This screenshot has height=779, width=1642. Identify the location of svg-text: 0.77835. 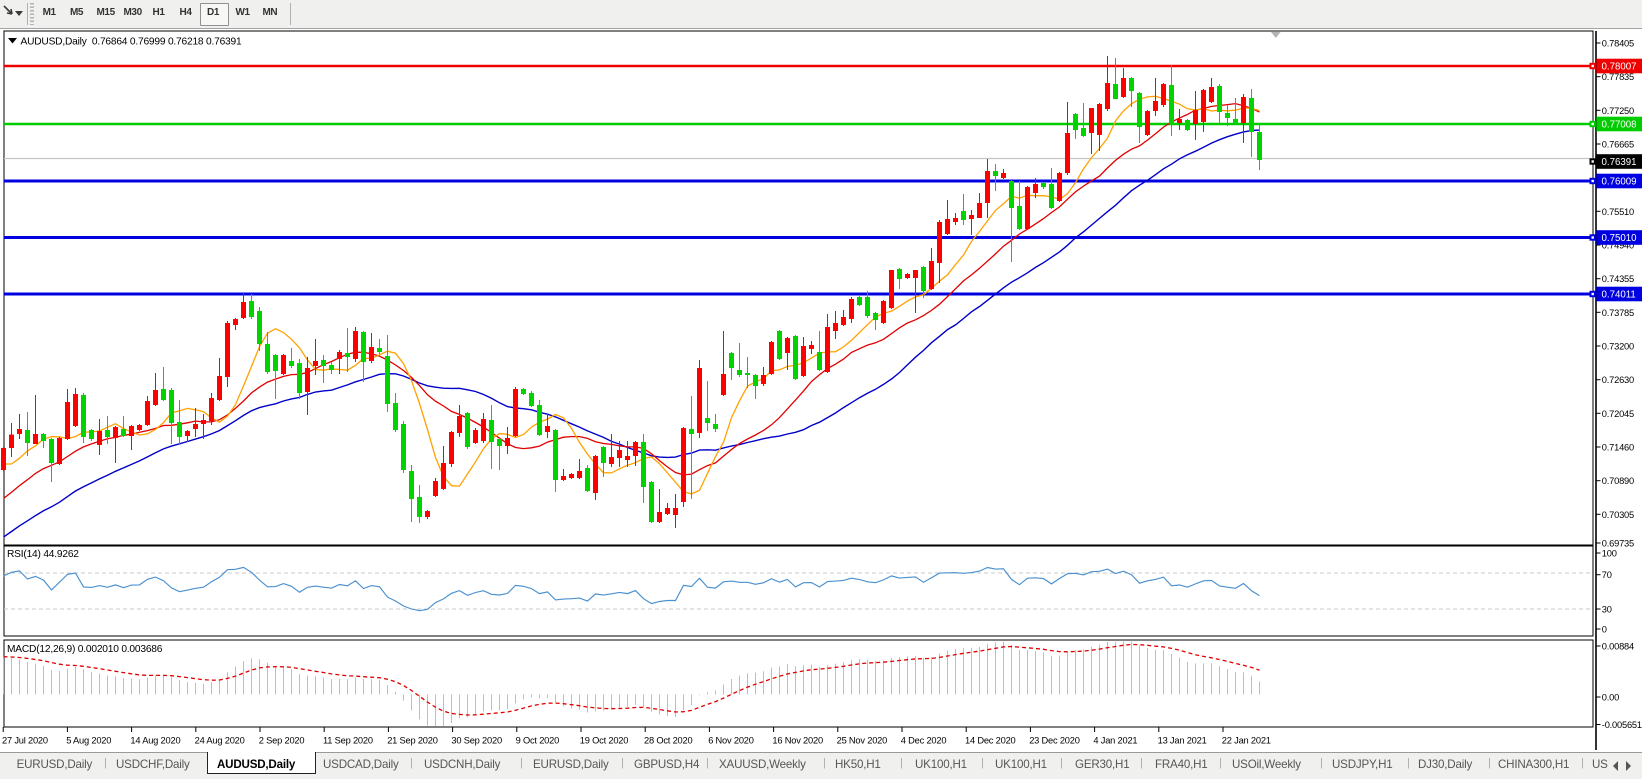
(1618, 77).